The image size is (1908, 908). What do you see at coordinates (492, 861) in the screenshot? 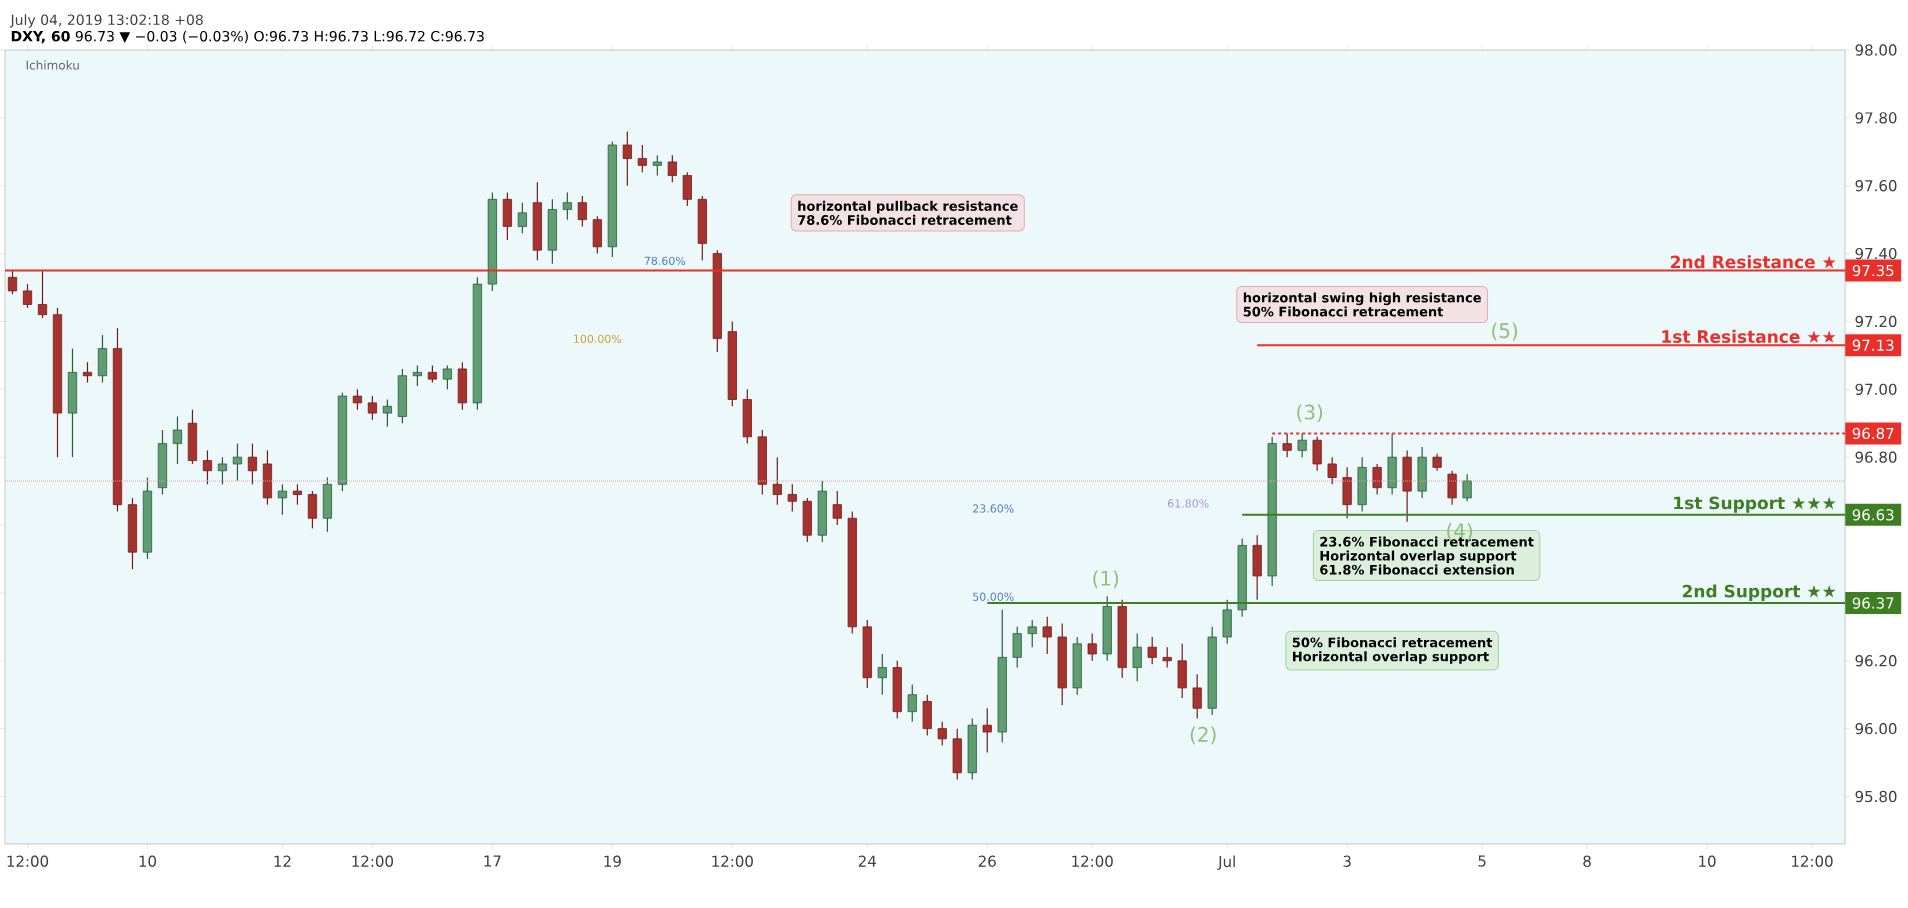
I see `x-tick-label: 17` at bounding box center [492, 861].